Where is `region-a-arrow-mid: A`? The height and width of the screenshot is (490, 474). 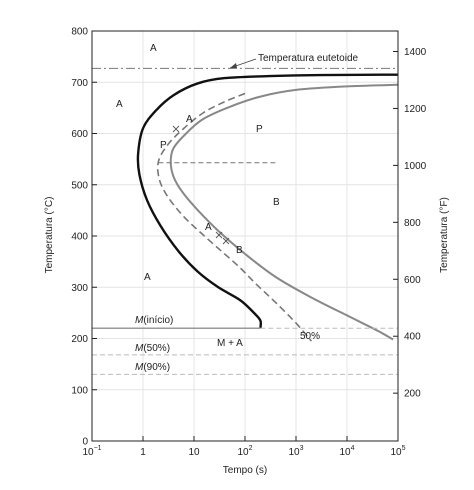 region-a-arrow-mid: A is located at coordinates (208, 227).